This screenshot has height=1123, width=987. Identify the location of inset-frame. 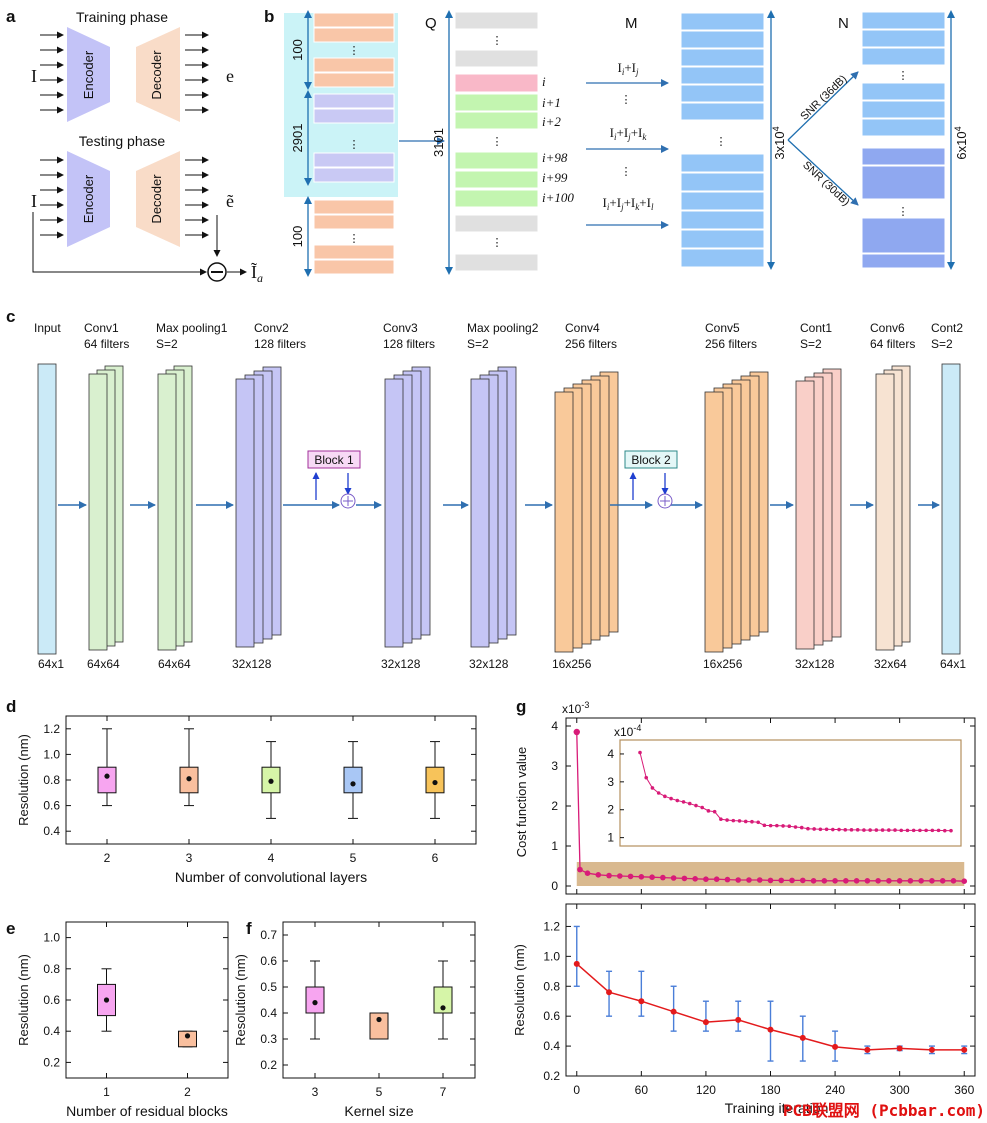
(790, 793).